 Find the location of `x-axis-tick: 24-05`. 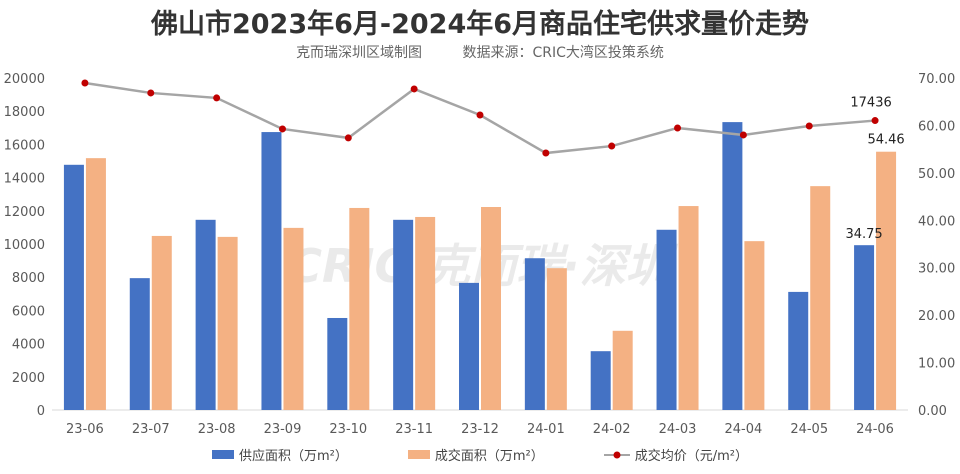

x-axis-tick: 24-05 is located at coordinates (809, 429).